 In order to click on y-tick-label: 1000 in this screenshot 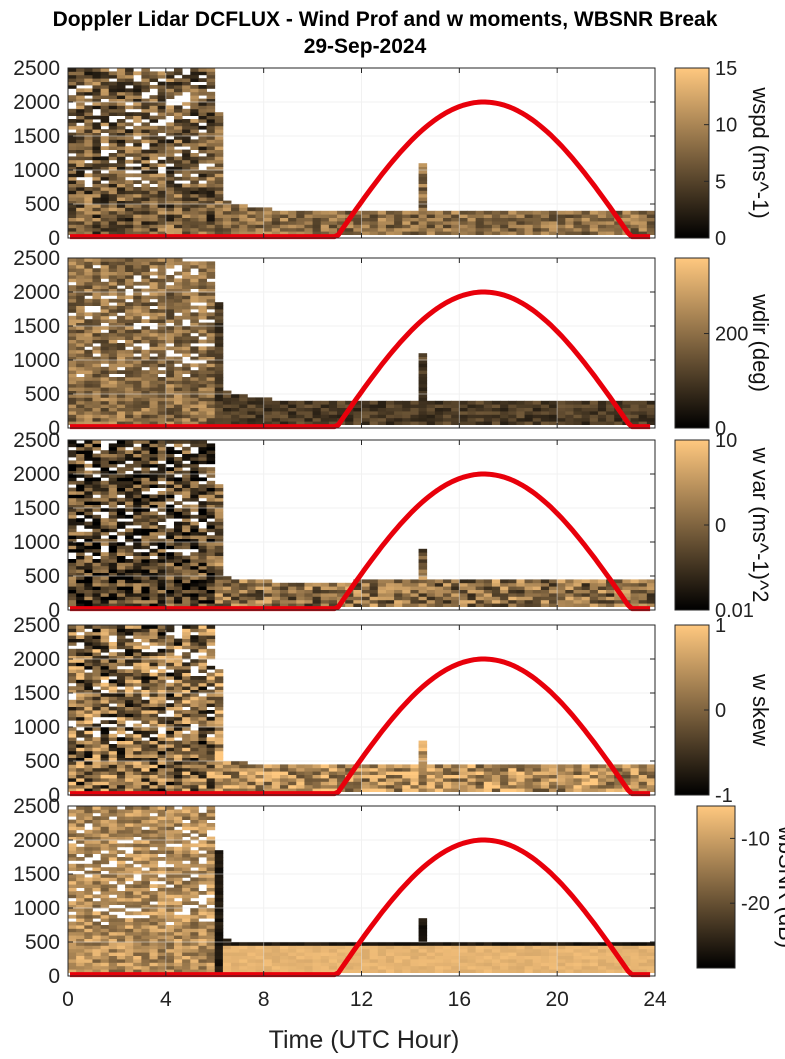, I will do `click(36, 170)`.